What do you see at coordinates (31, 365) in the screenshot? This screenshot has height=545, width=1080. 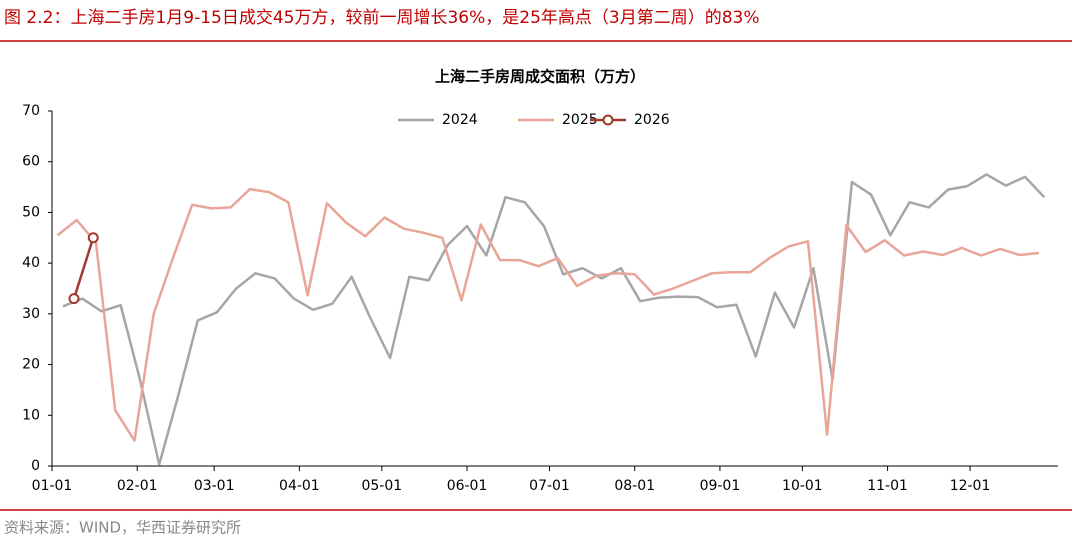 I see `y-tick-label: 20` at bounding box center [31, 365].